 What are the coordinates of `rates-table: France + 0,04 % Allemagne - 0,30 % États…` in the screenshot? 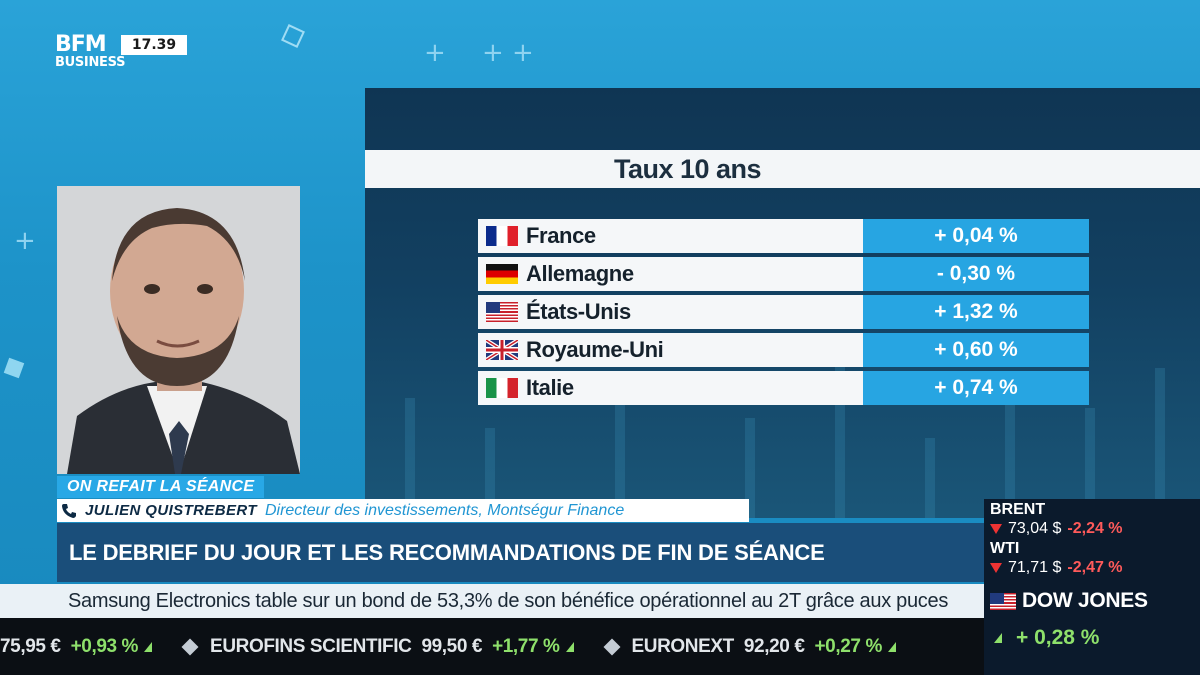 It's located at (783, 314).